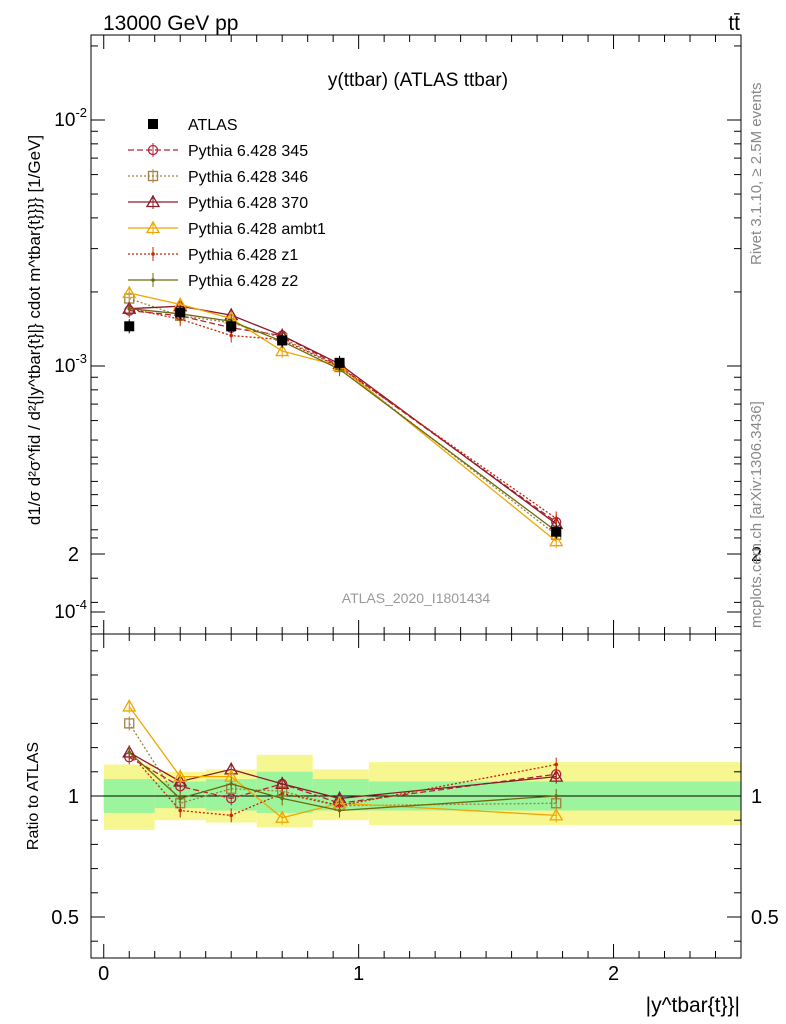  I want to click on x-axis-label: |y^tbar{t}}|, so click(693, 1005).